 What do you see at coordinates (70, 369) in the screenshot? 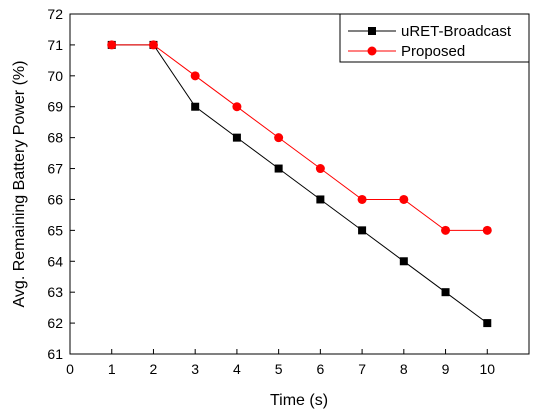
I see `x-tick-label: 0` at bounding box center [70, 369].